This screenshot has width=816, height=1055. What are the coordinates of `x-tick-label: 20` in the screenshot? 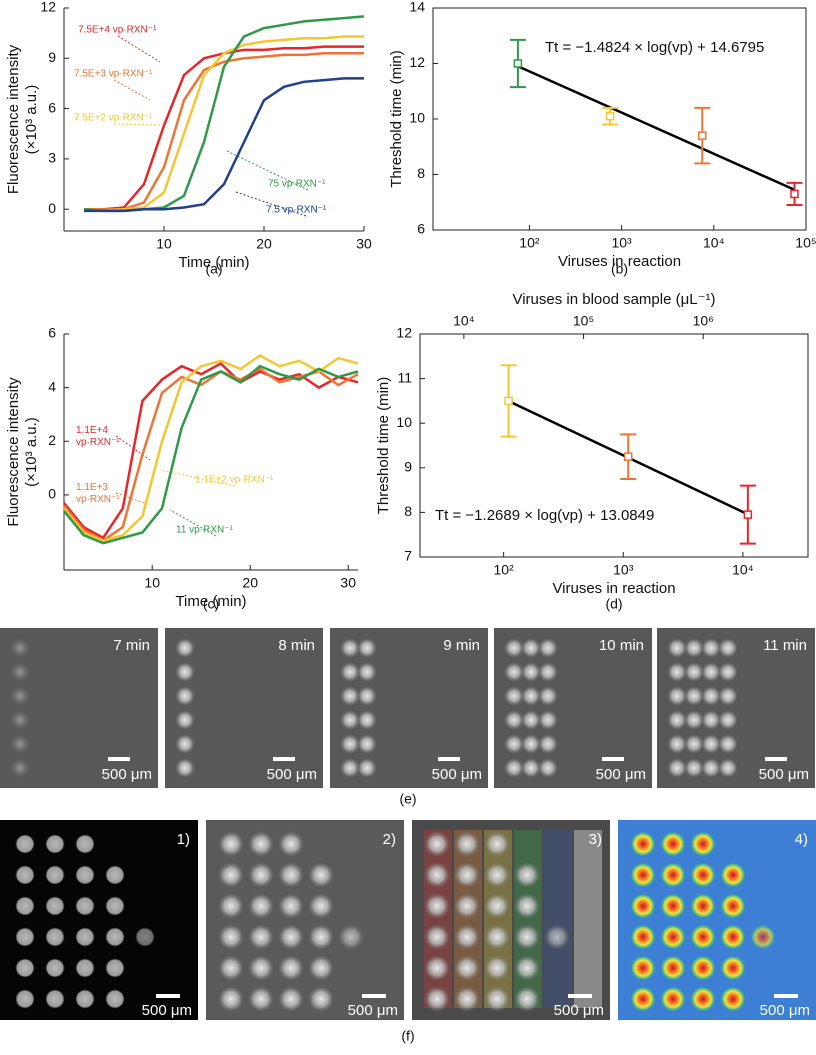 It's located at (264, 244).